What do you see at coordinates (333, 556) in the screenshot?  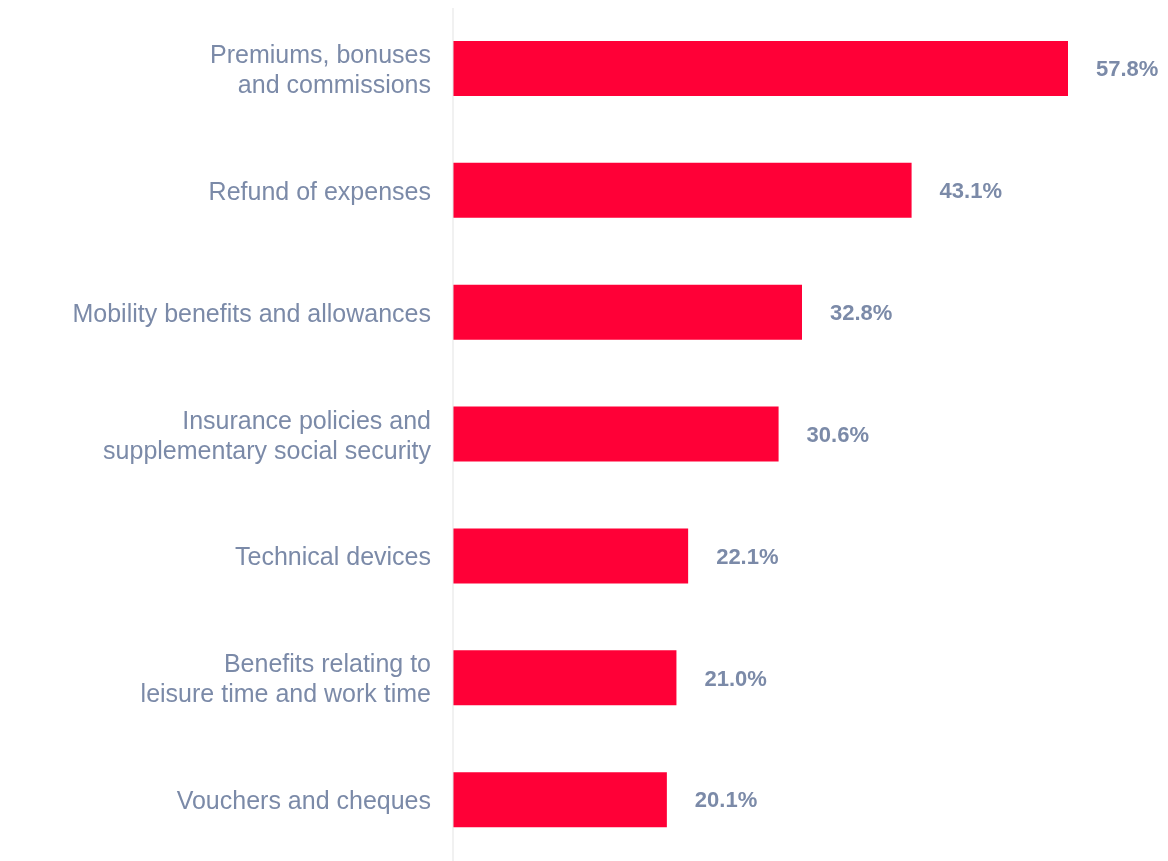 I see `y-tick-label: Technical devices` at bounding box center [333, 556].